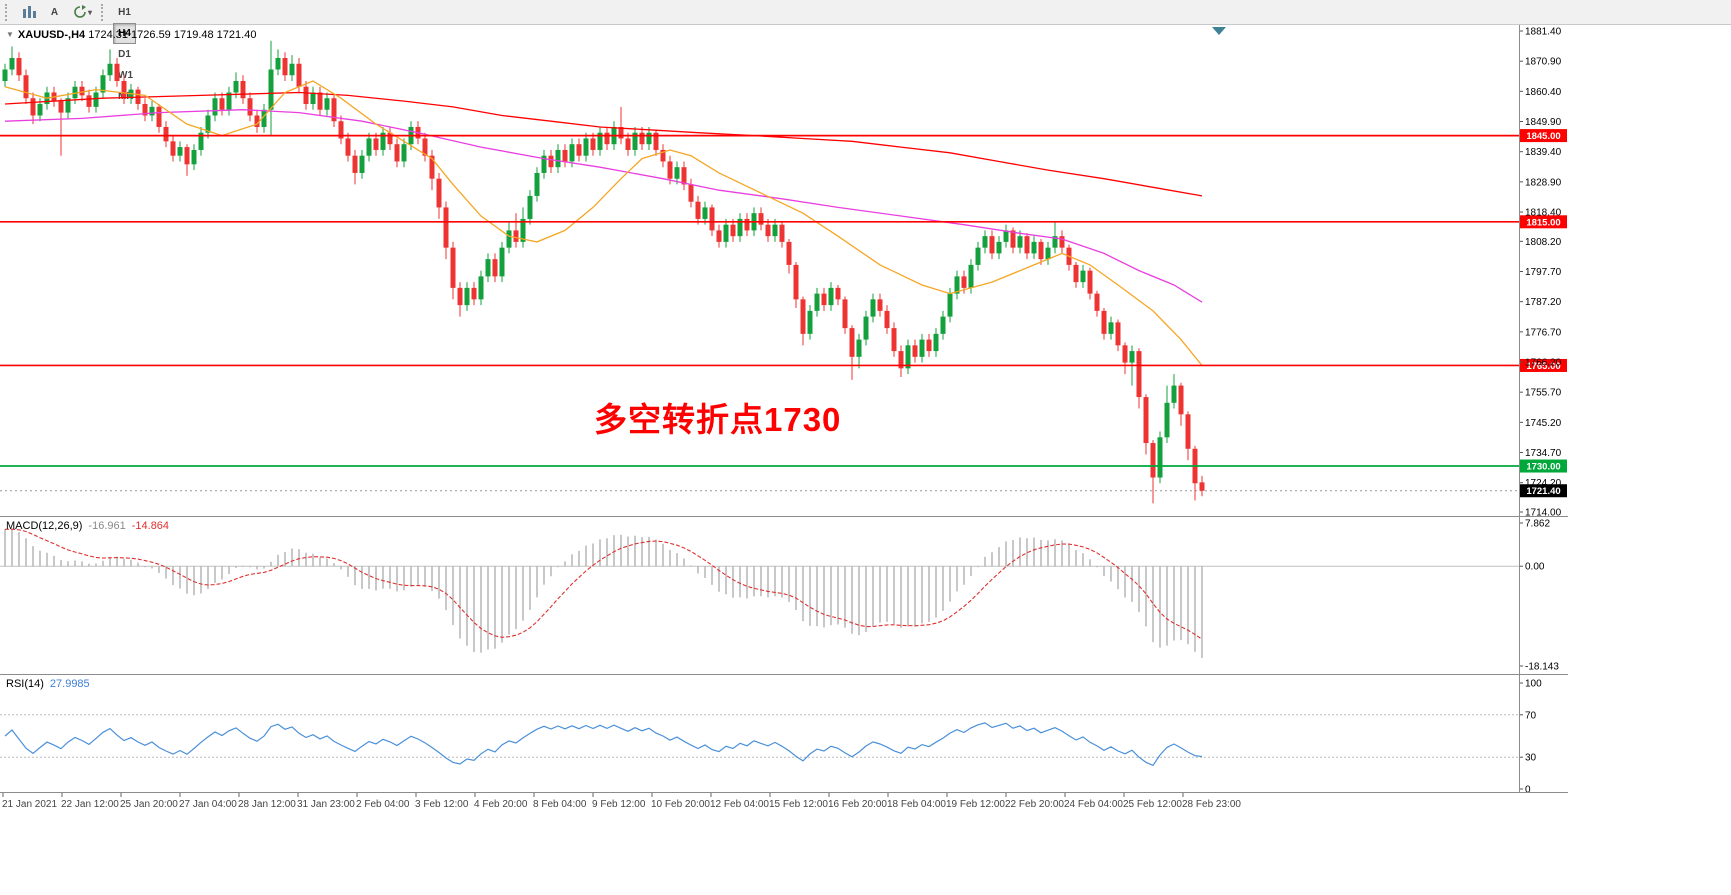 The image size is (1731, 895). I want to click on collapse-triangle-icon: ▼, so click(10, 34).